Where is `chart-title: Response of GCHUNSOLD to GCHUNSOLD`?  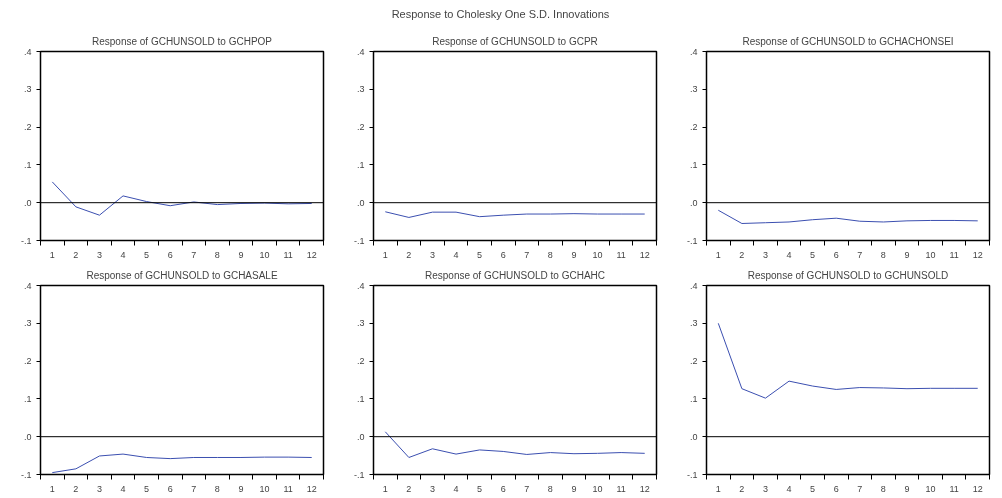 chart-title: Response of GCHUNSOLD to GCHUNSOLD is located at coordinates (848, 275).